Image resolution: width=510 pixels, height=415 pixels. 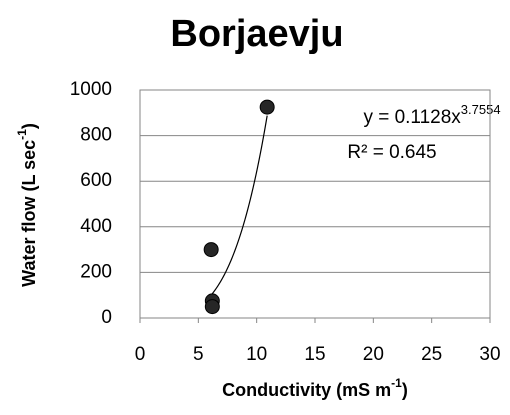 I want to click on trendline, so click(x=239, y=205).